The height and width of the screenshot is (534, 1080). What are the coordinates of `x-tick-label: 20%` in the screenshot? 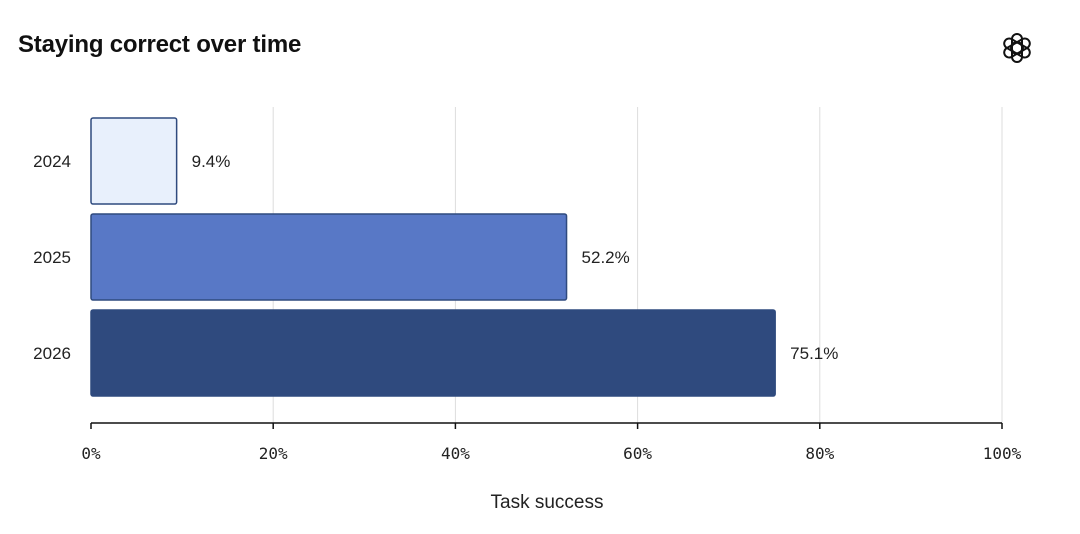 It's located at (273, 453).